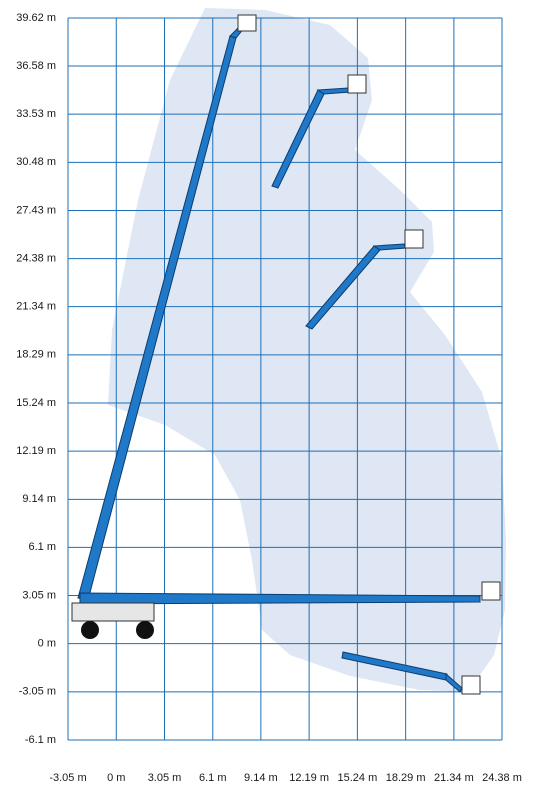  I want to click on x-tick-label: 24.38 m, so click(502, 778).